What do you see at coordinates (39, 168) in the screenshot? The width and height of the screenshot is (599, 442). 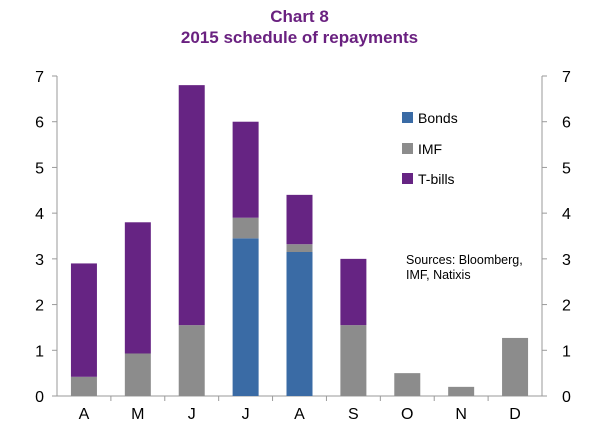 I see `y-tick-label-left: 5` at bounding box center [39, 168].